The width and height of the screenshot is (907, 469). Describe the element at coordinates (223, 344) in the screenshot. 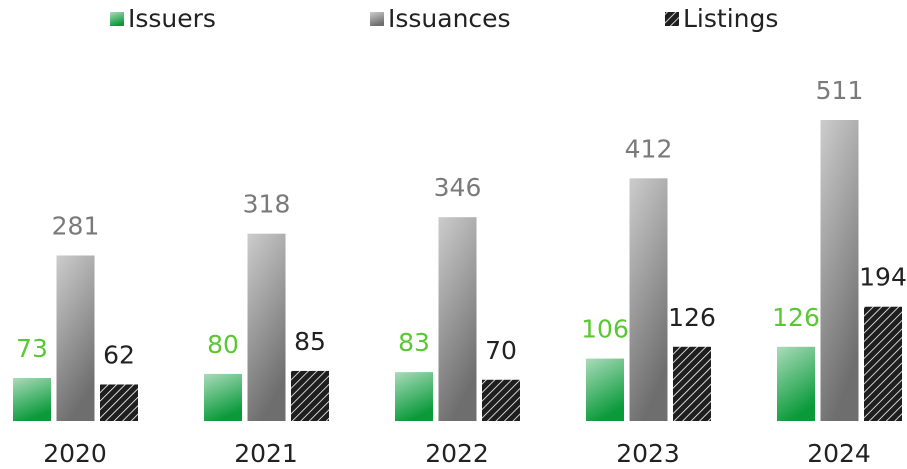

I see `data-label: 80` at that location.